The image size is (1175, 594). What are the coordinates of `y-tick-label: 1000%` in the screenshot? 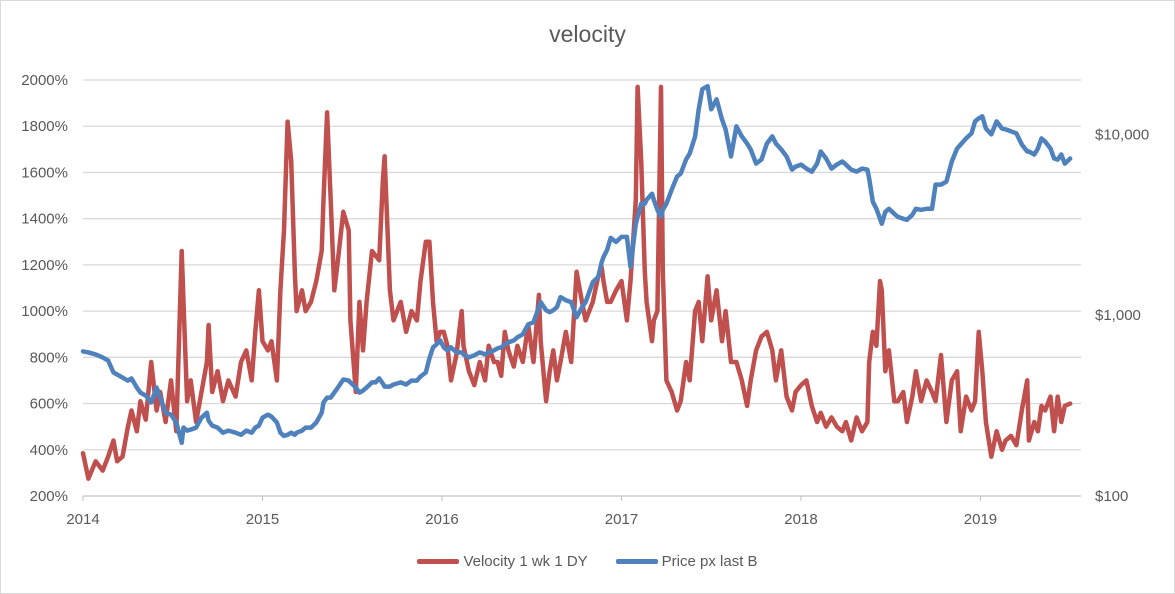 It's located at (44, 311).